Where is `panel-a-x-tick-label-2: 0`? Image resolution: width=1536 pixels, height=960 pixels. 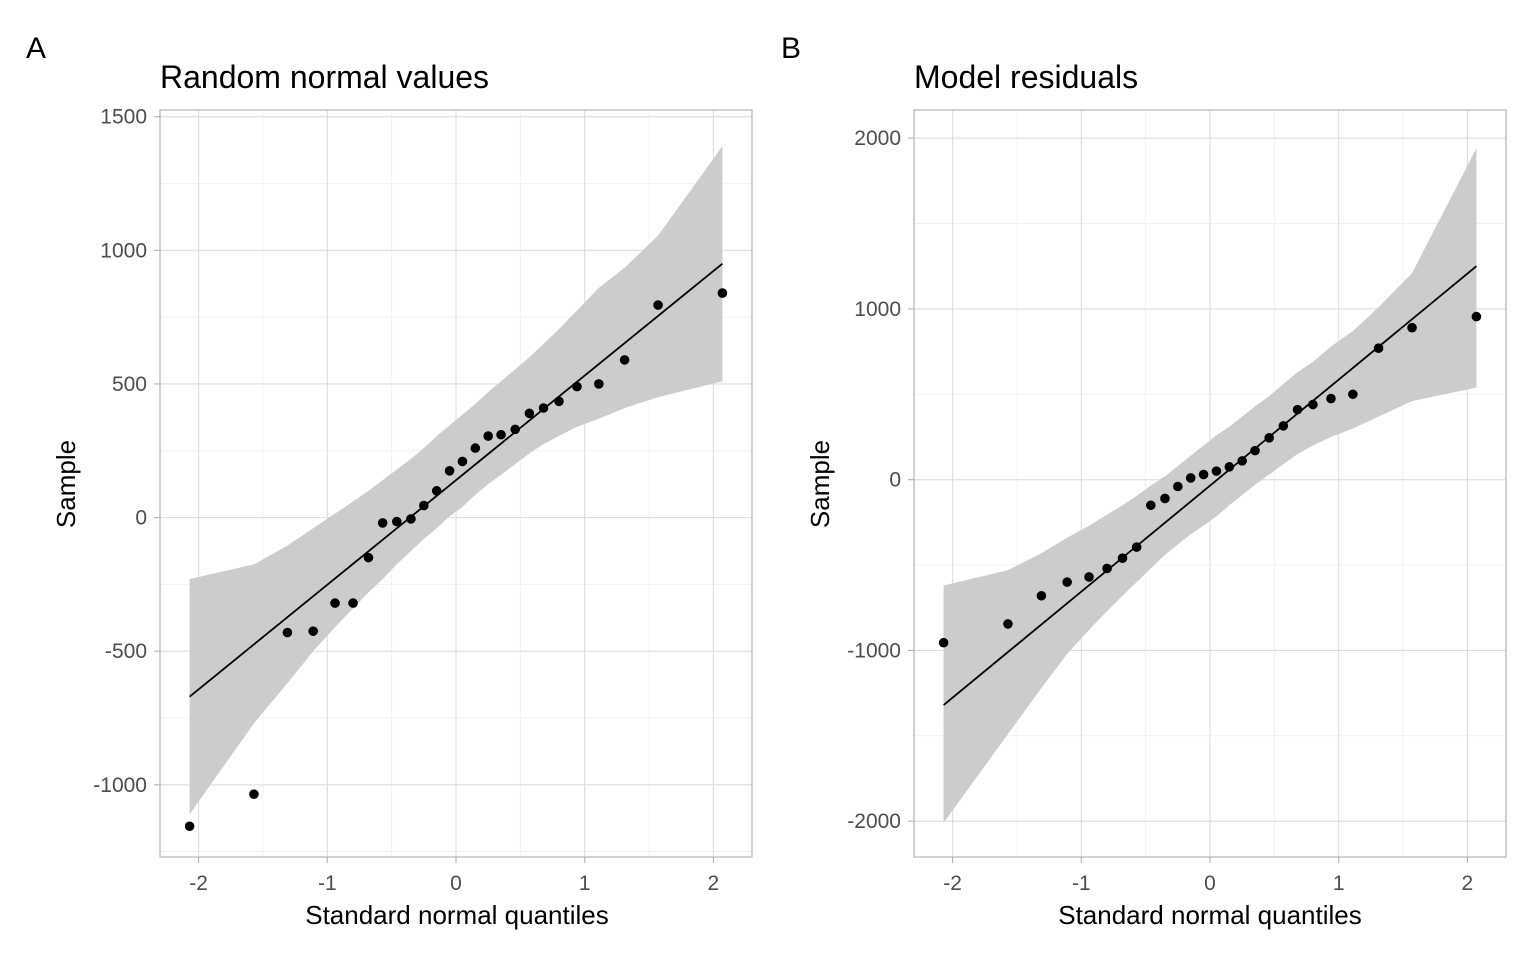 panel-a-x-tick-label-2: 0 is located at coordinates (456, 883).